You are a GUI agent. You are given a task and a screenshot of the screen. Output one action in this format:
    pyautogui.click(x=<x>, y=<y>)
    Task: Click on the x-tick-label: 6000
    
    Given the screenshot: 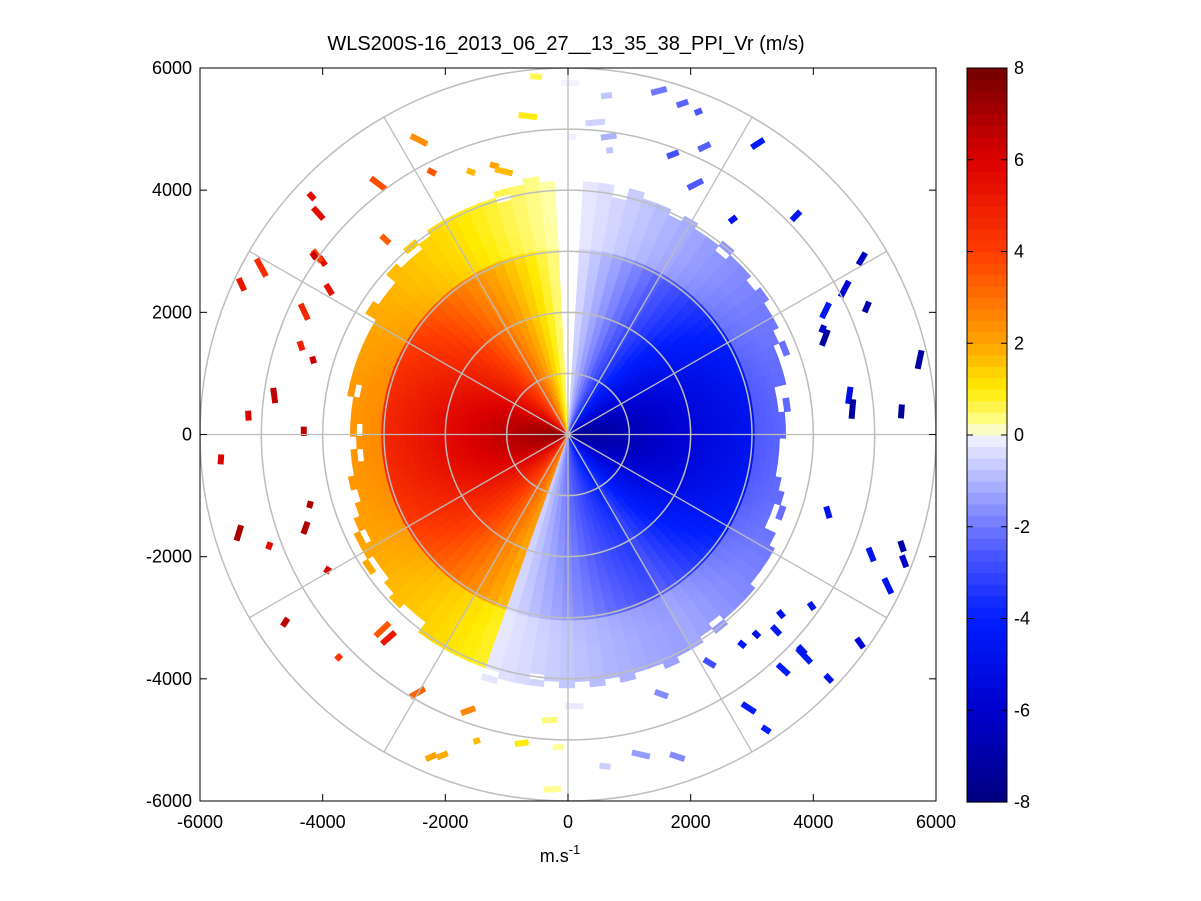 What is the action you would take?
    pyautogui.click(x=936, y=822)
    